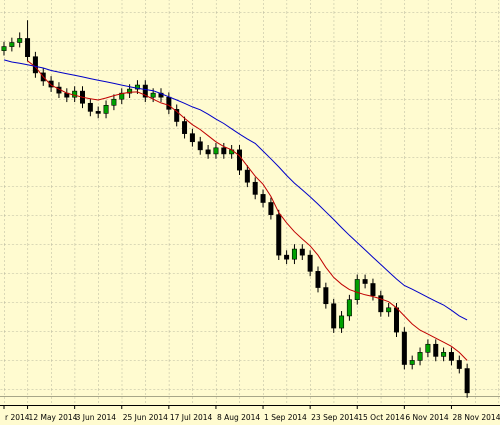  I want to click on x-tick-label: r 2014, so click(17, 417).